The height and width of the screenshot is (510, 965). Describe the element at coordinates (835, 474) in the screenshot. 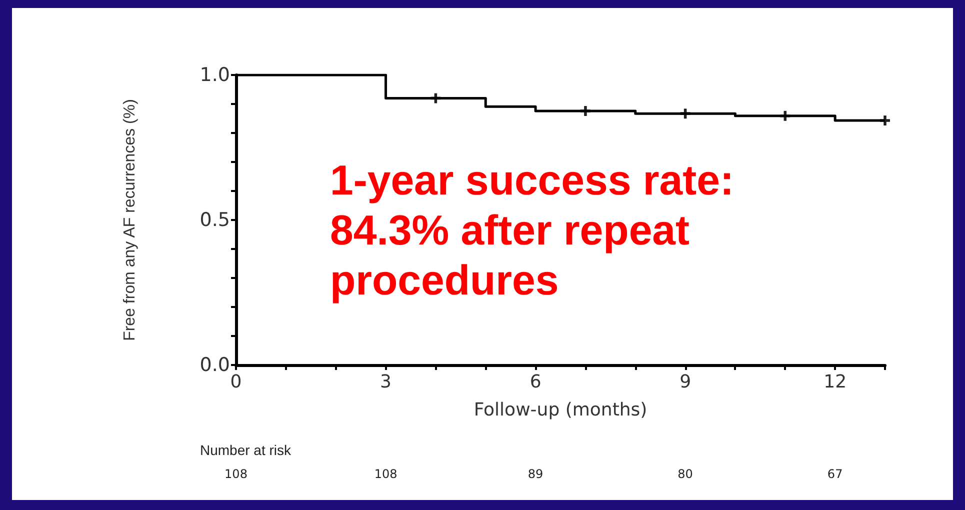

I see `text: 67` at that location.